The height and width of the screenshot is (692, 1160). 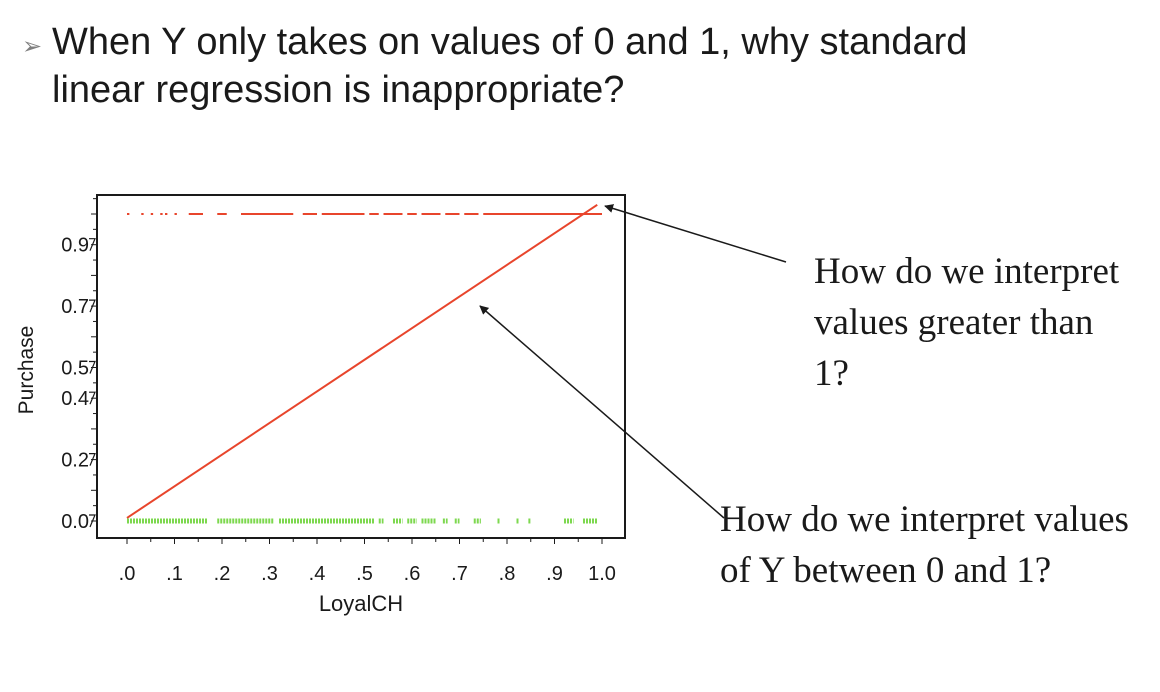 I want to click on y-axis-label: Purchase, so click(x=26, y=370).